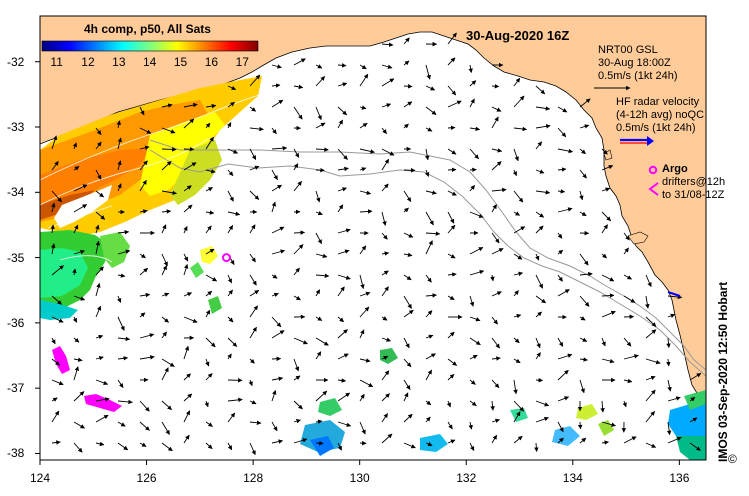 Image resolution: width=749 pixels, height=496 pixels. Describe the element at coordinates (628, 50) in the screenshot. I see `model-legend-line-1: NRT00 GSL` at that location.